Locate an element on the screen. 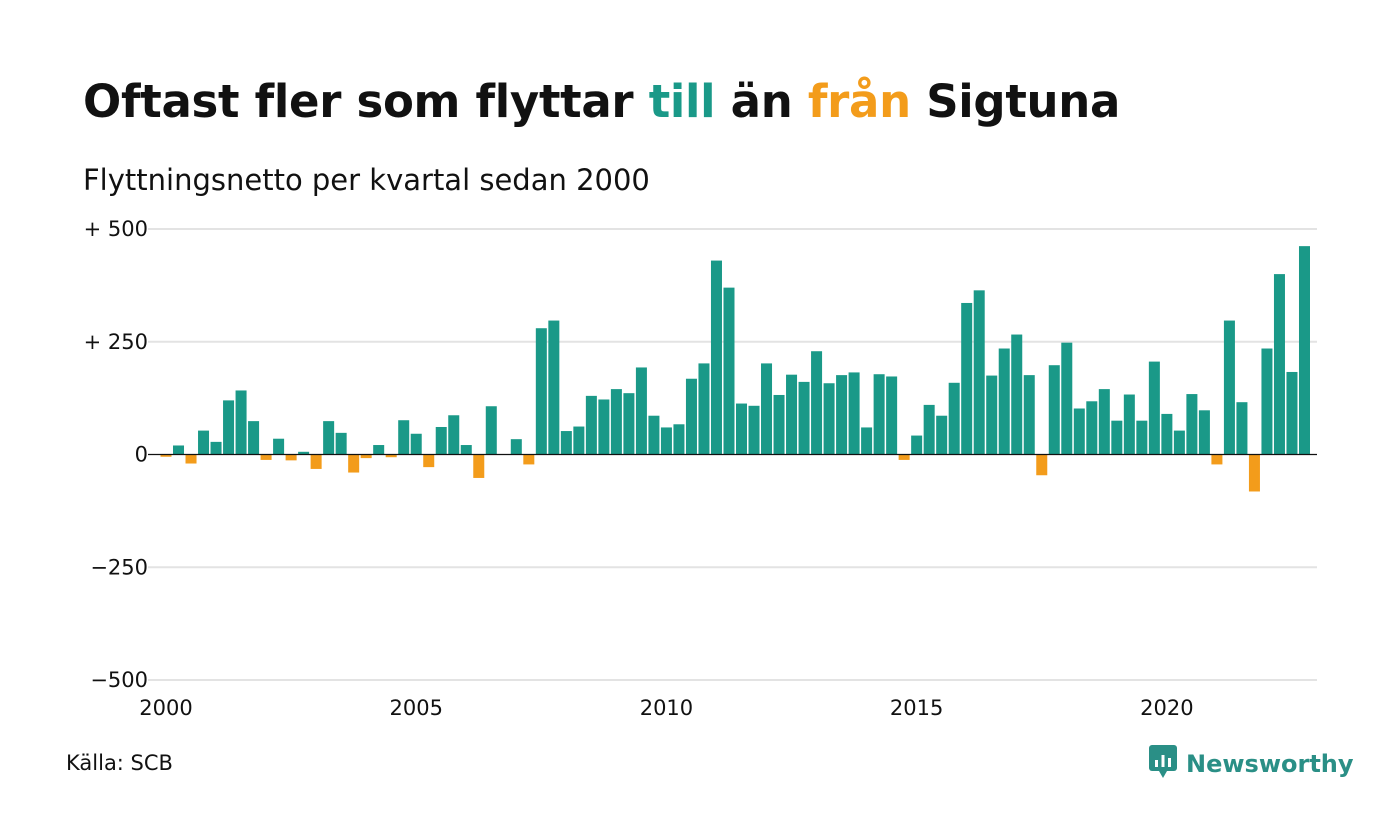 This screenshot has width=1400, height=840. x-tick-label: 2000 is located at coordinates (165, 708).